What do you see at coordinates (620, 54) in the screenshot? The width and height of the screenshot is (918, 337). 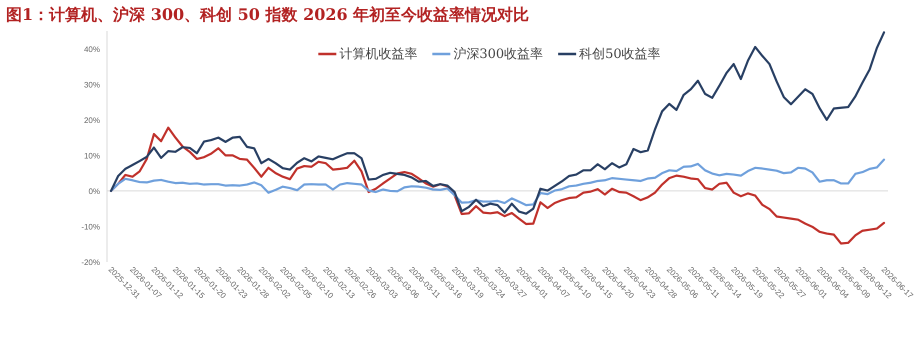 I see `legend-label: 科创50收益率` at bounding box center [620, 54].